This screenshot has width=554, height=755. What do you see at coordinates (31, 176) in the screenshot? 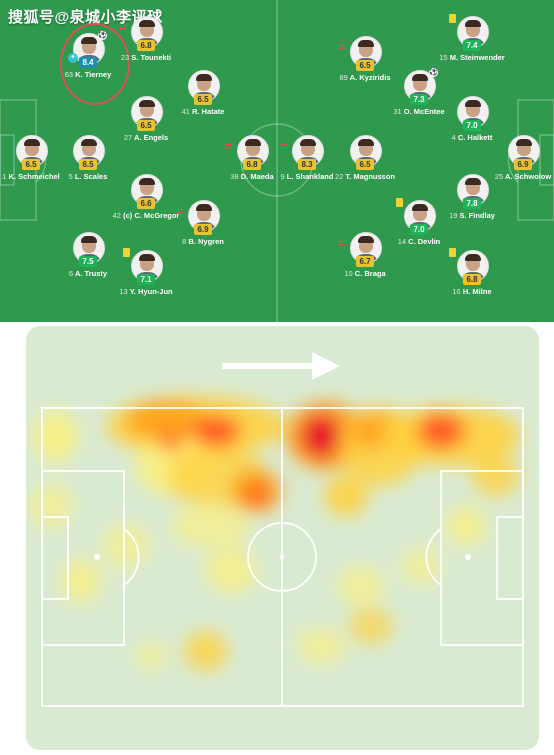
I see `player-name: 1 K. Schmeichel` at bounding box center [31, 176].